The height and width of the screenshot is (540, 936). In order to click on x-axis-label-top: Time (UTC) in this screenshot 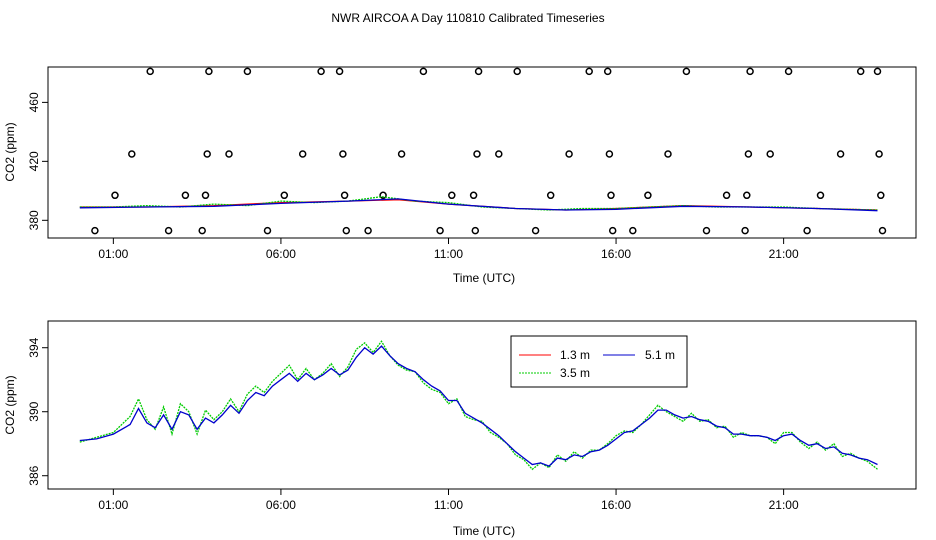, I will do `click(484, 278)`.